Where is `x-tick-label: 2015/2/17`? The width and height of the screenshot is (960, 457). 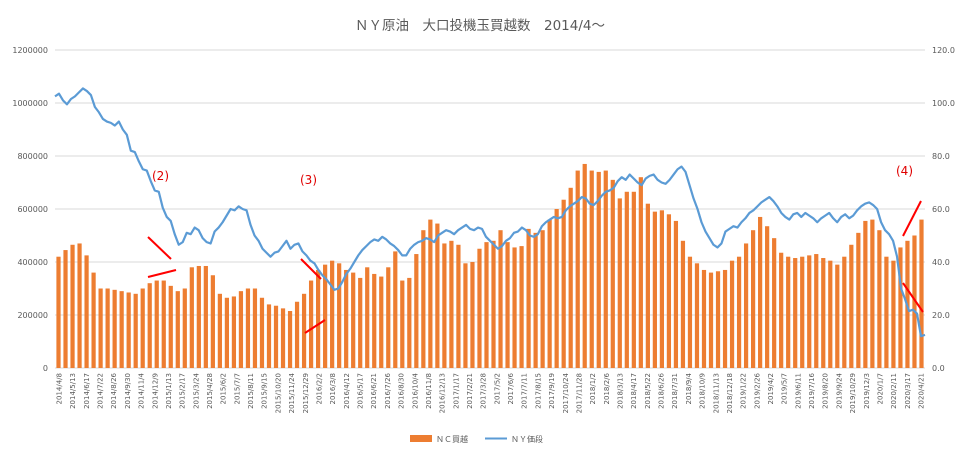 x-tick-label: 2015/2/17 is located at coordinates (183, 391).